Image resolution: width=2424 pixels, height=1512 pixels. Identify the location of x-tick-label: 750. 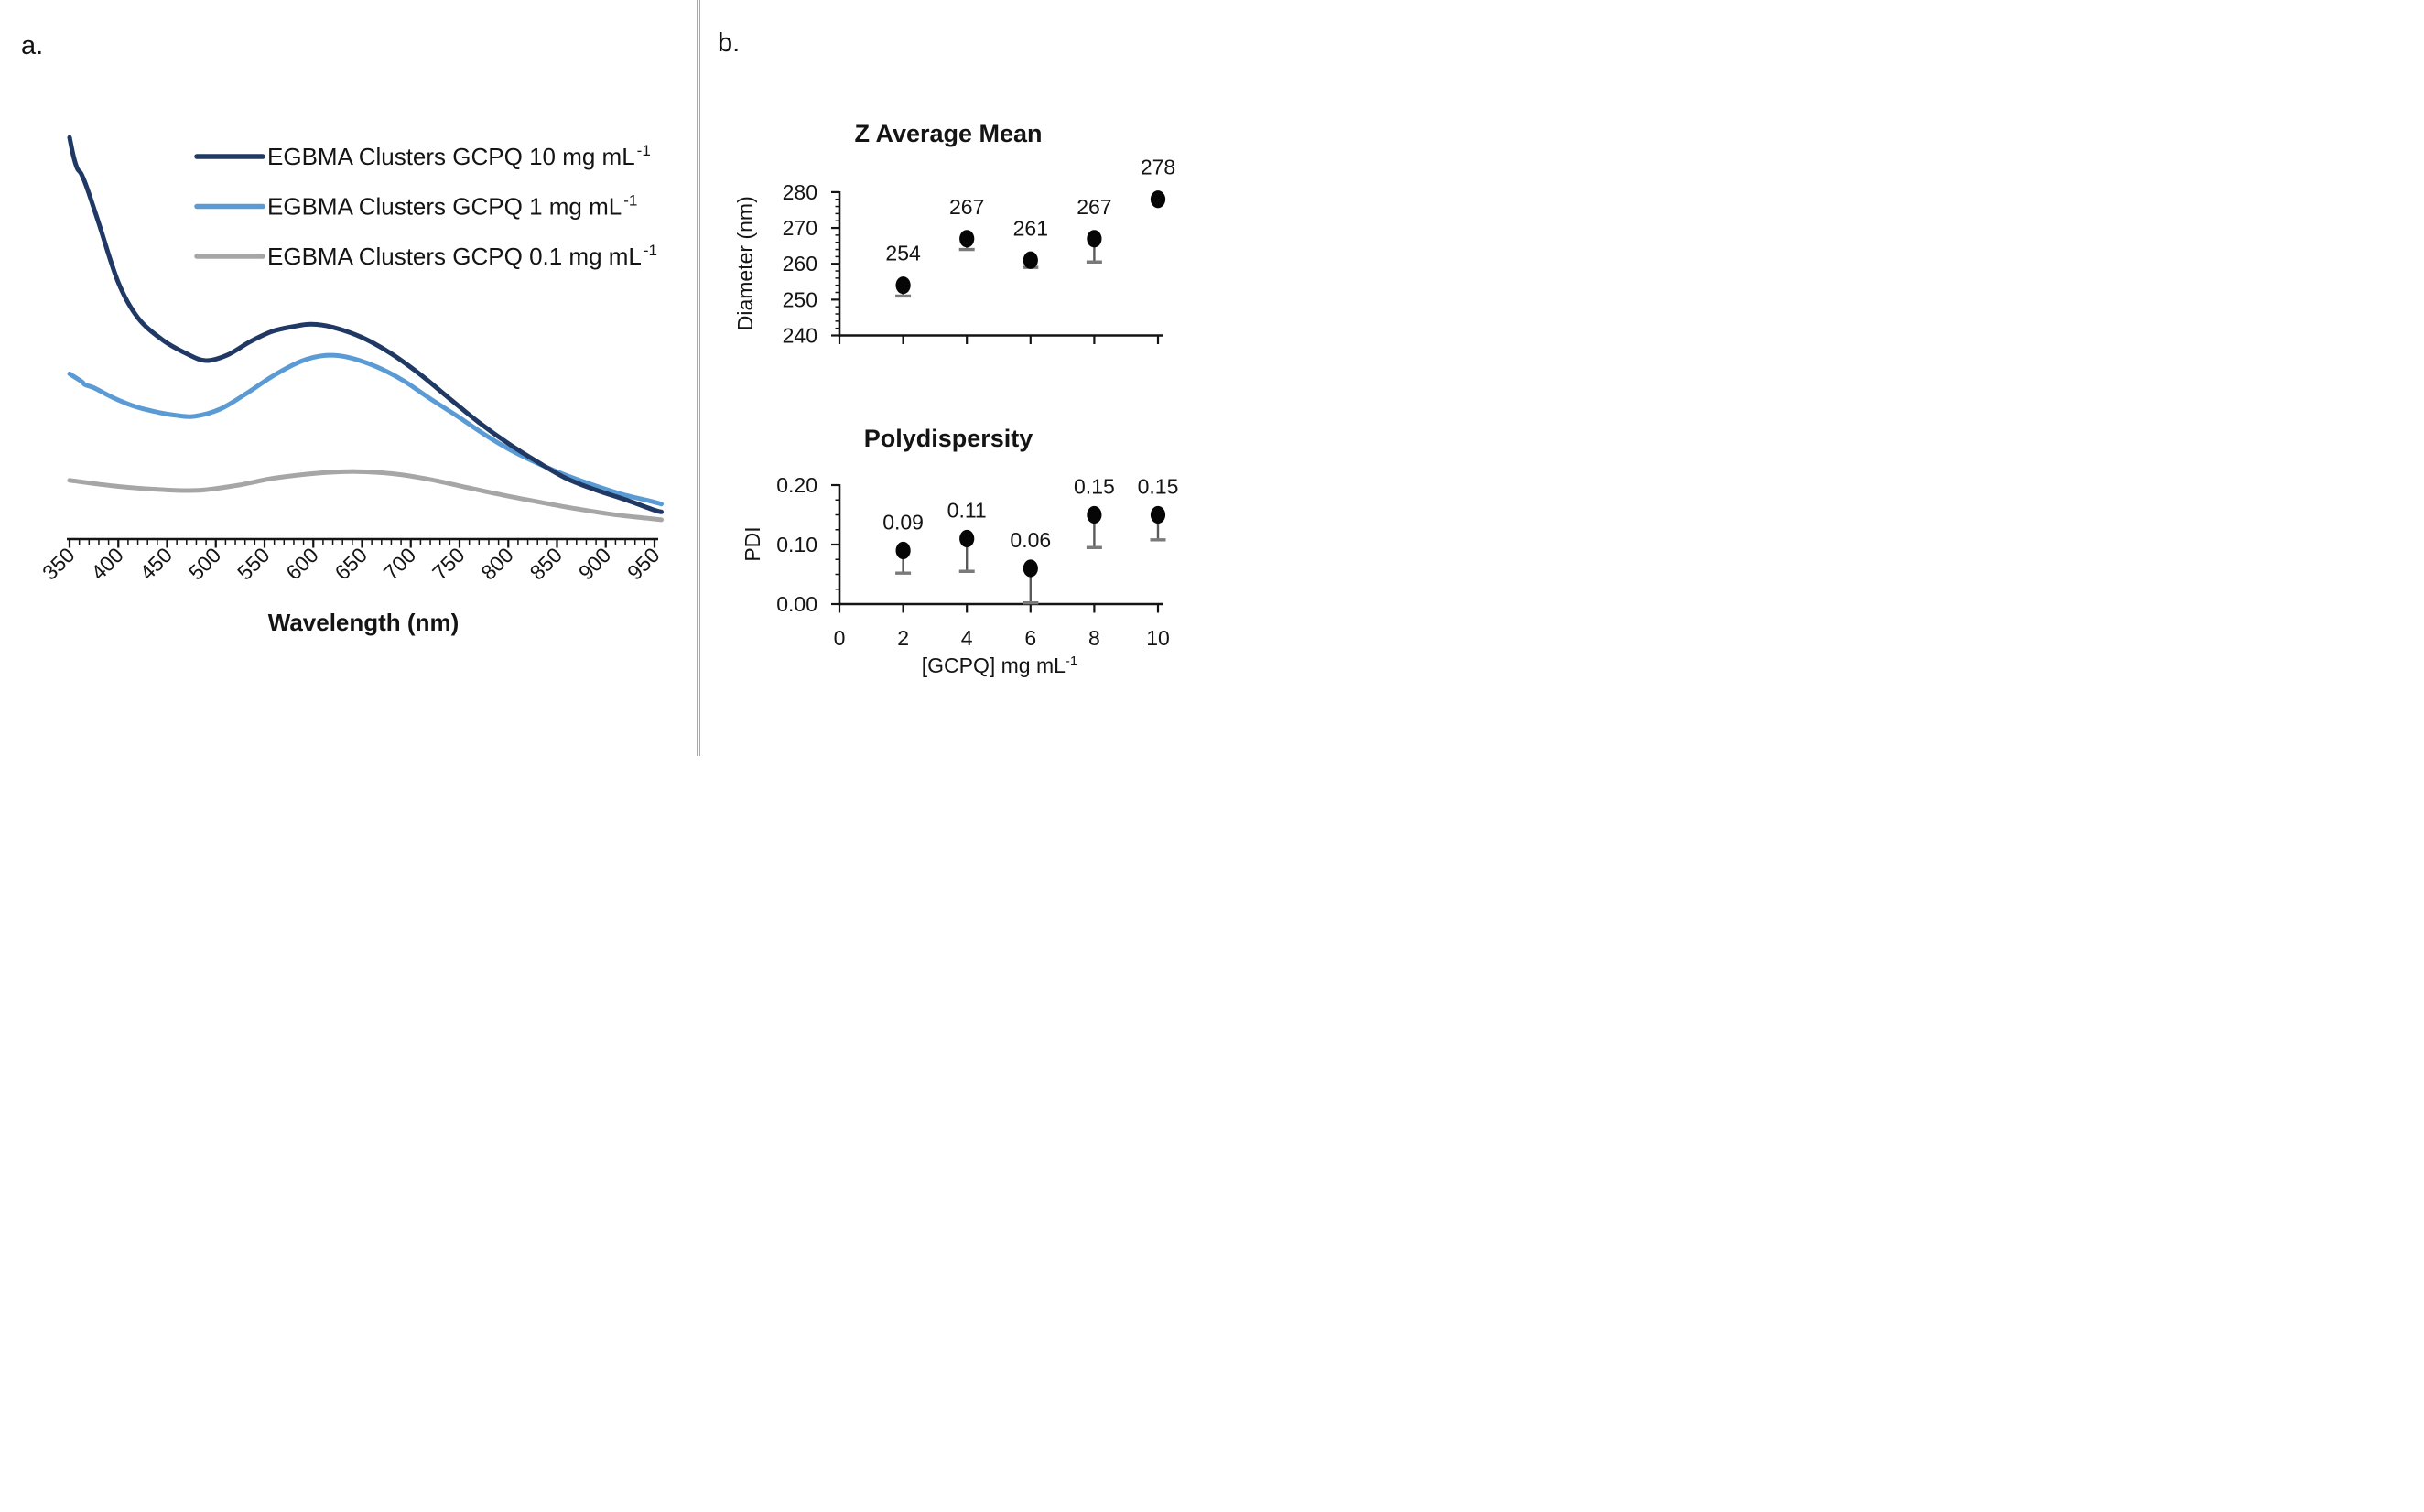
(449, 564).